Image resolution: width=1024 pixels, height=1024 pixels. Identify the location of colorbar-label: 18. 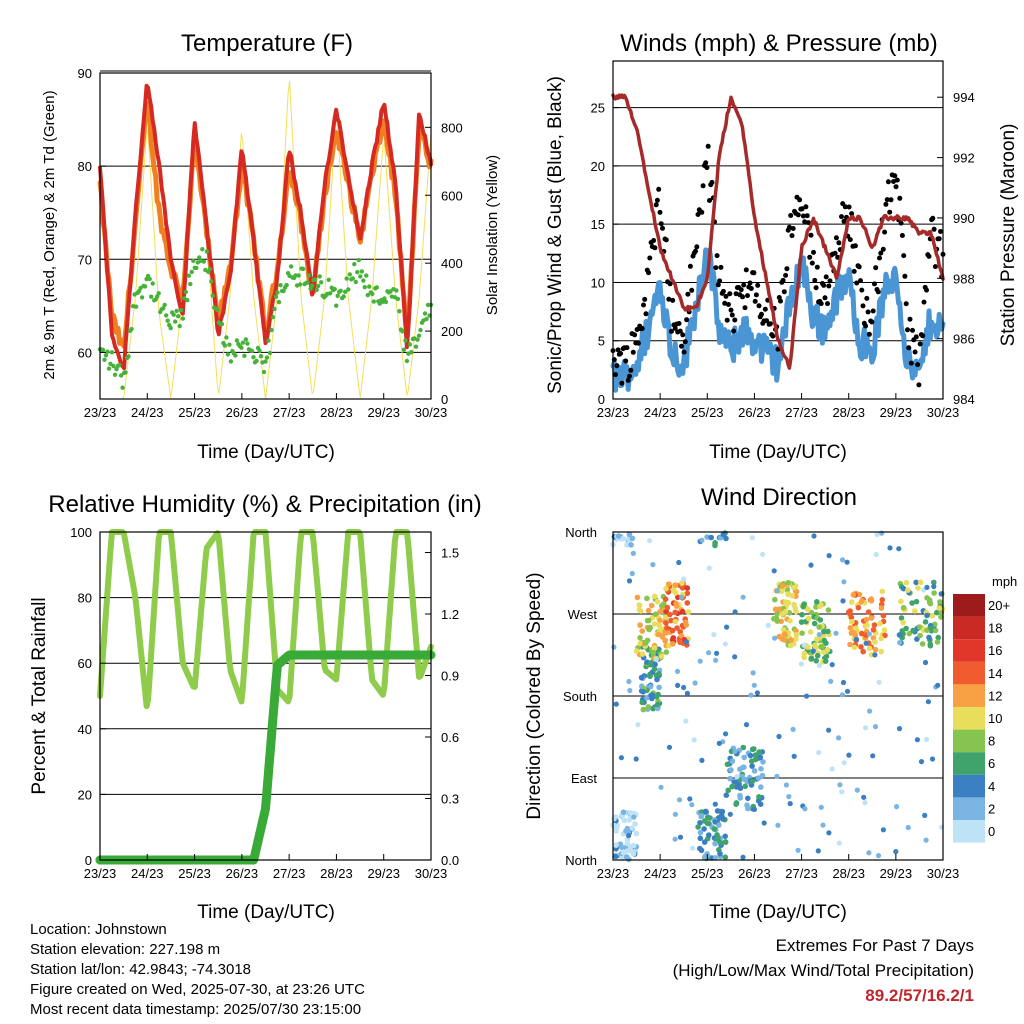
(995, 628).